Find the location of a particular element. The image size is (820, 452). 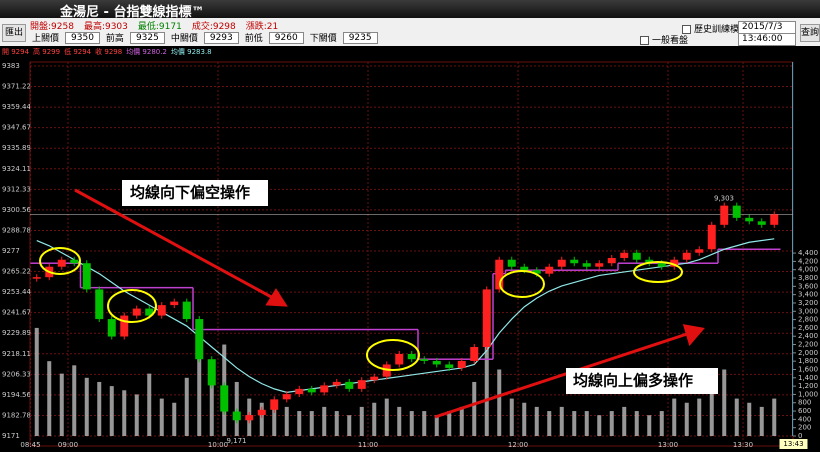

title-bar: 金湯尼 - 台指雙線指標™ is located at coordinates (410, 10).